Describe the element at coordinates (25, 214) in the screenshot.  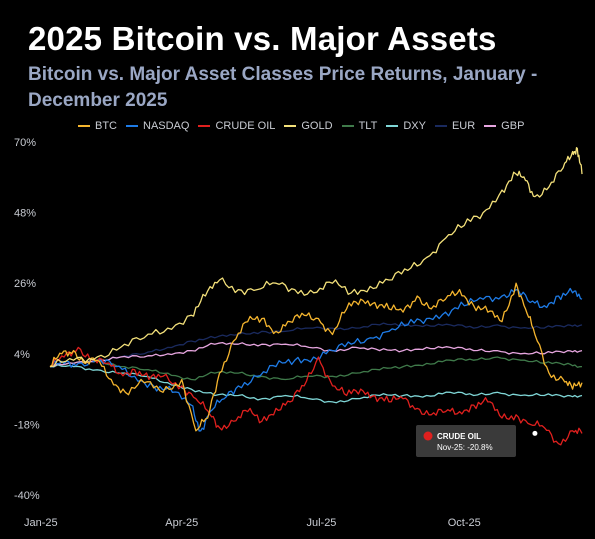
I see `y-tick-label: 48%` at that location.